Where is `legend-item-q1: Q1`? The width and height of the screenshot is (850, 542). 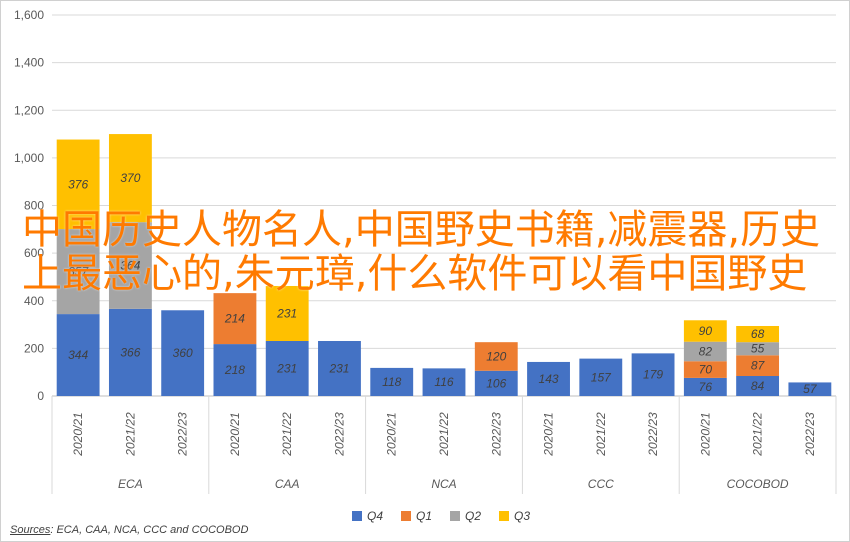
legend-item-q1: Q1 is located at coordinates (416, 516).